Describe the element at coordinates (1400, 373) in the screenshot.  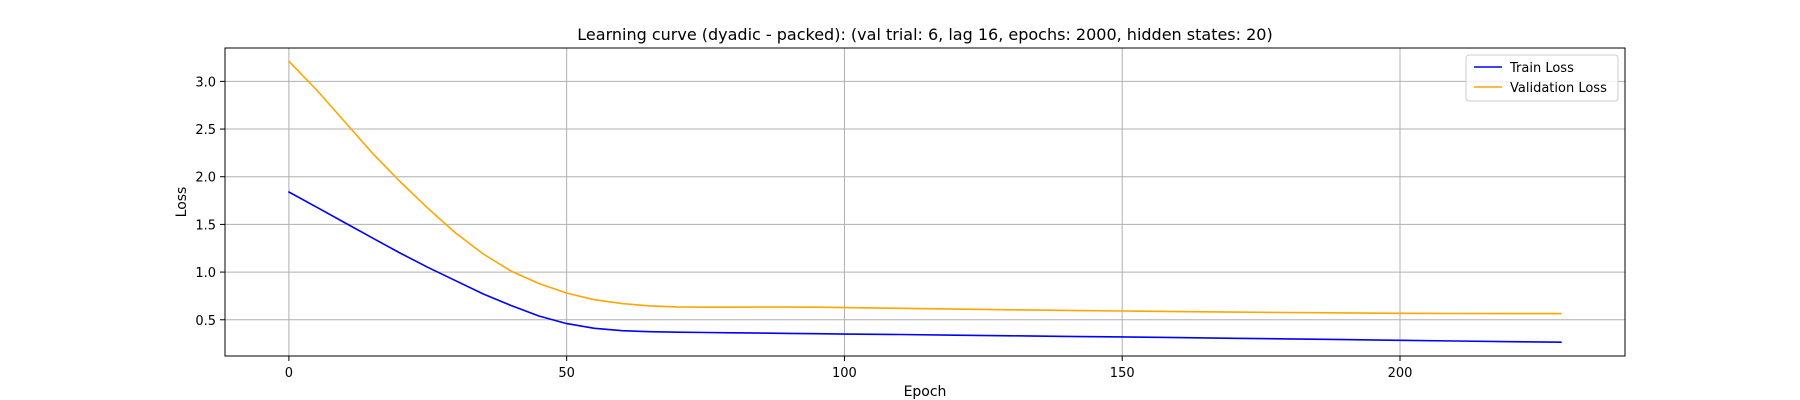
I see `x-tick-label: 200` at that location.